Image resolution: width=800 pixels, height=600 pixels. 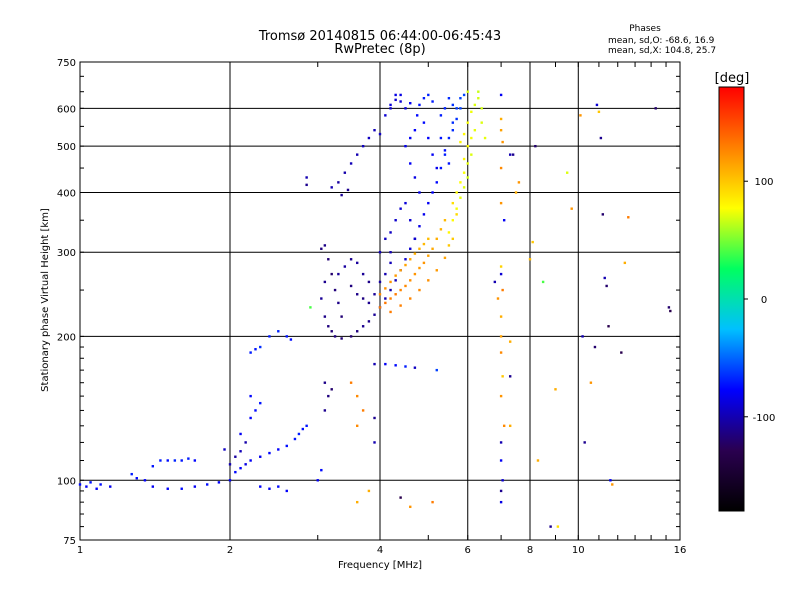 I want to click on y-tick-label: 600, so click(x=66, y=109).